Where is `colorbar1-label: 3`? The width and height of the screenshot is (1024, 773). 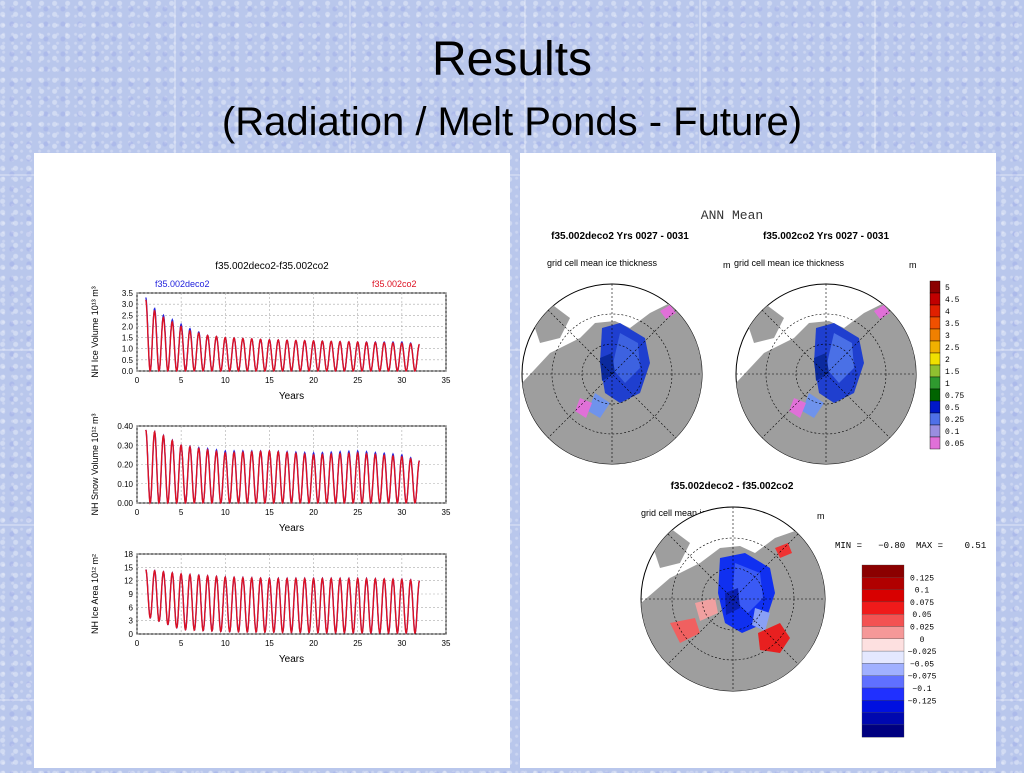
colorbar1-label: 3 is located at coordinates (947, 336).